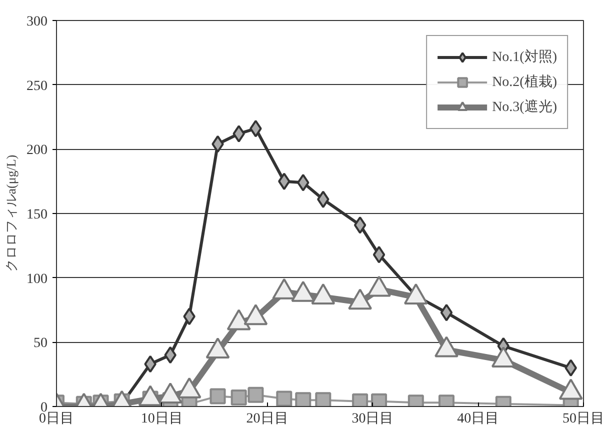  What do you see at coordinates (478, 419) in the screenshot?
I see `x-tick-label: 40日目` at bounding box center [478, 419].